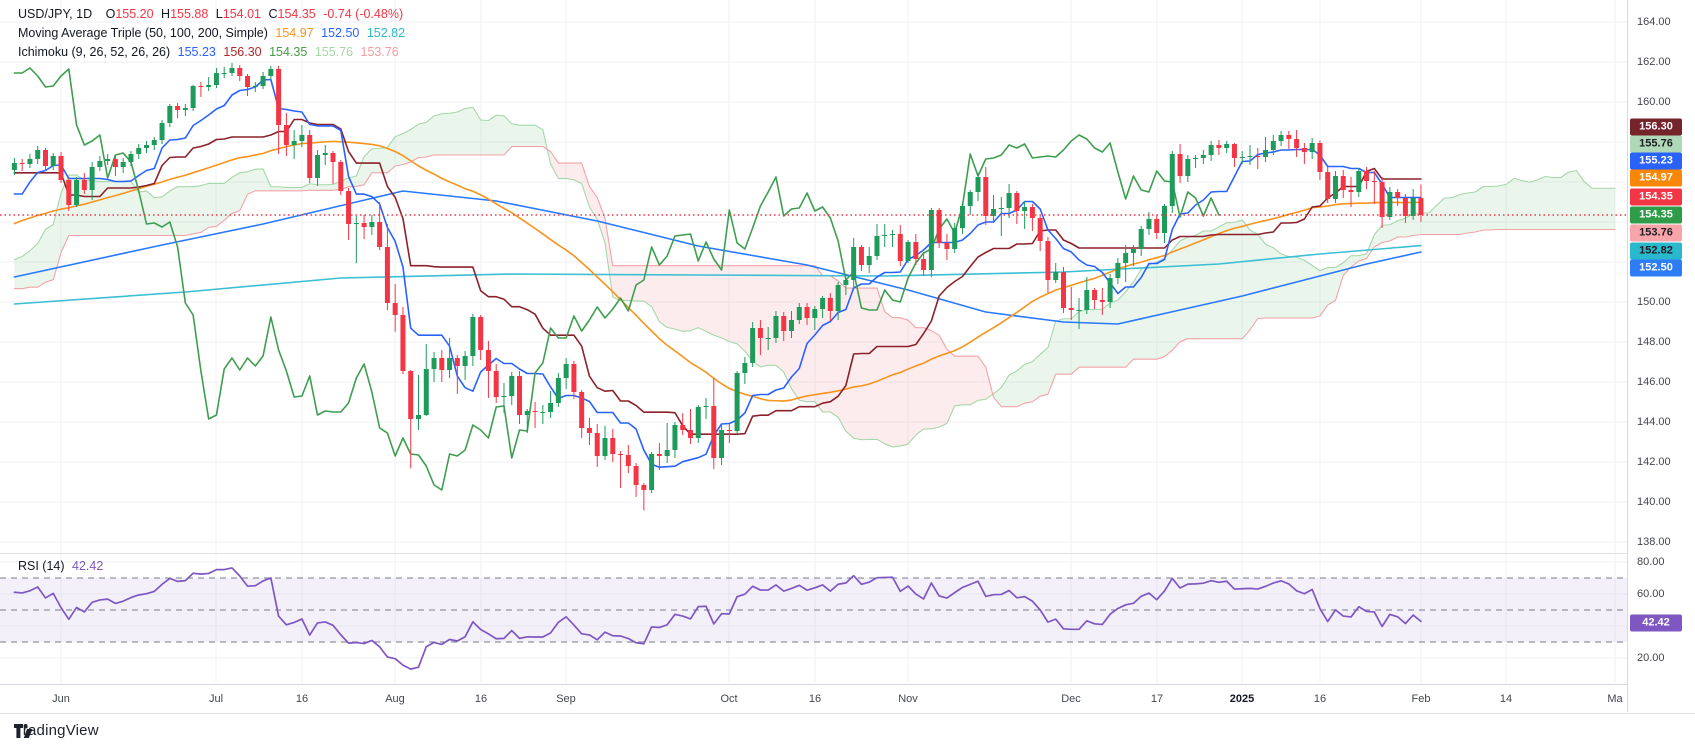 The width and height of the screenshot is (1695, 752). Describe the element at coordinates (1654, 542) in the screenshot. I see `price-scale-label: 138.00` at that location.